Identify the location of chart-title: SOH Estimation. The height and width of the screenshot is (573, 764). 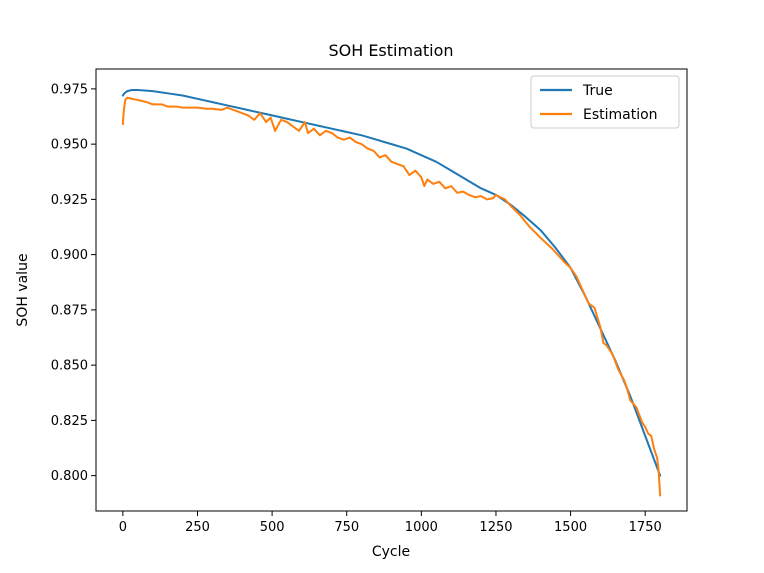
(390, 50).